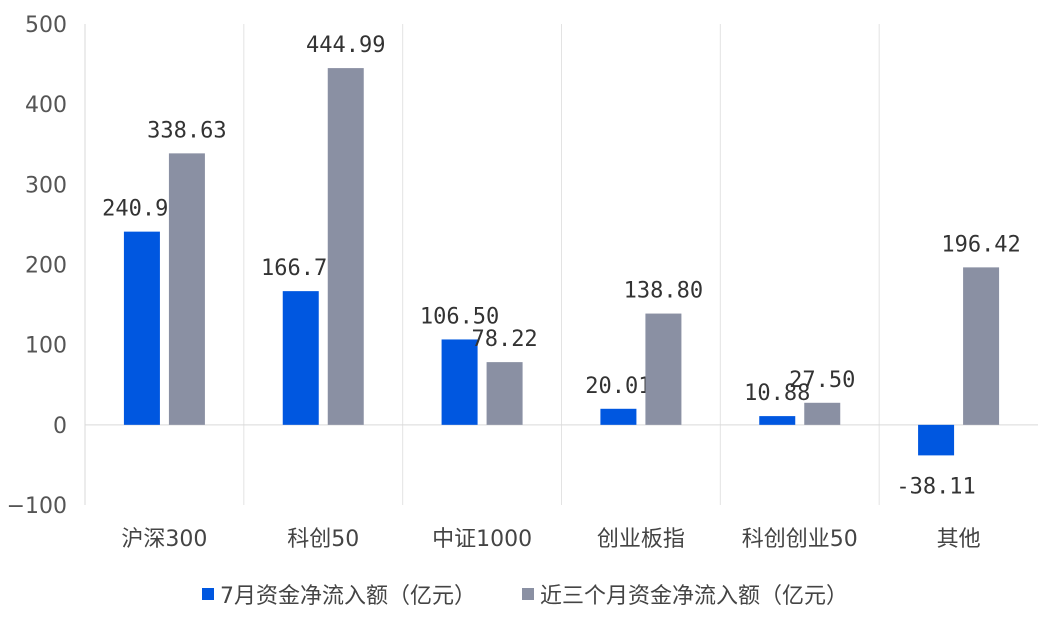  What do you see at coordinates (186, 130) in the screenshot?
I see `data-label: 338.63` at bounding box center [186, 130].